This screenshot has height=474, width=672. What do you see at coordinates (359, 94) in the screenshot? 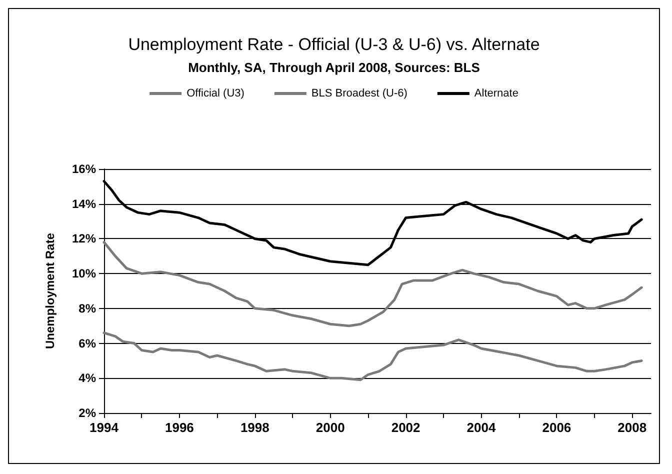
I see `legend-label: BLS Broadest (U-6)` at bounding box center [359, 94].